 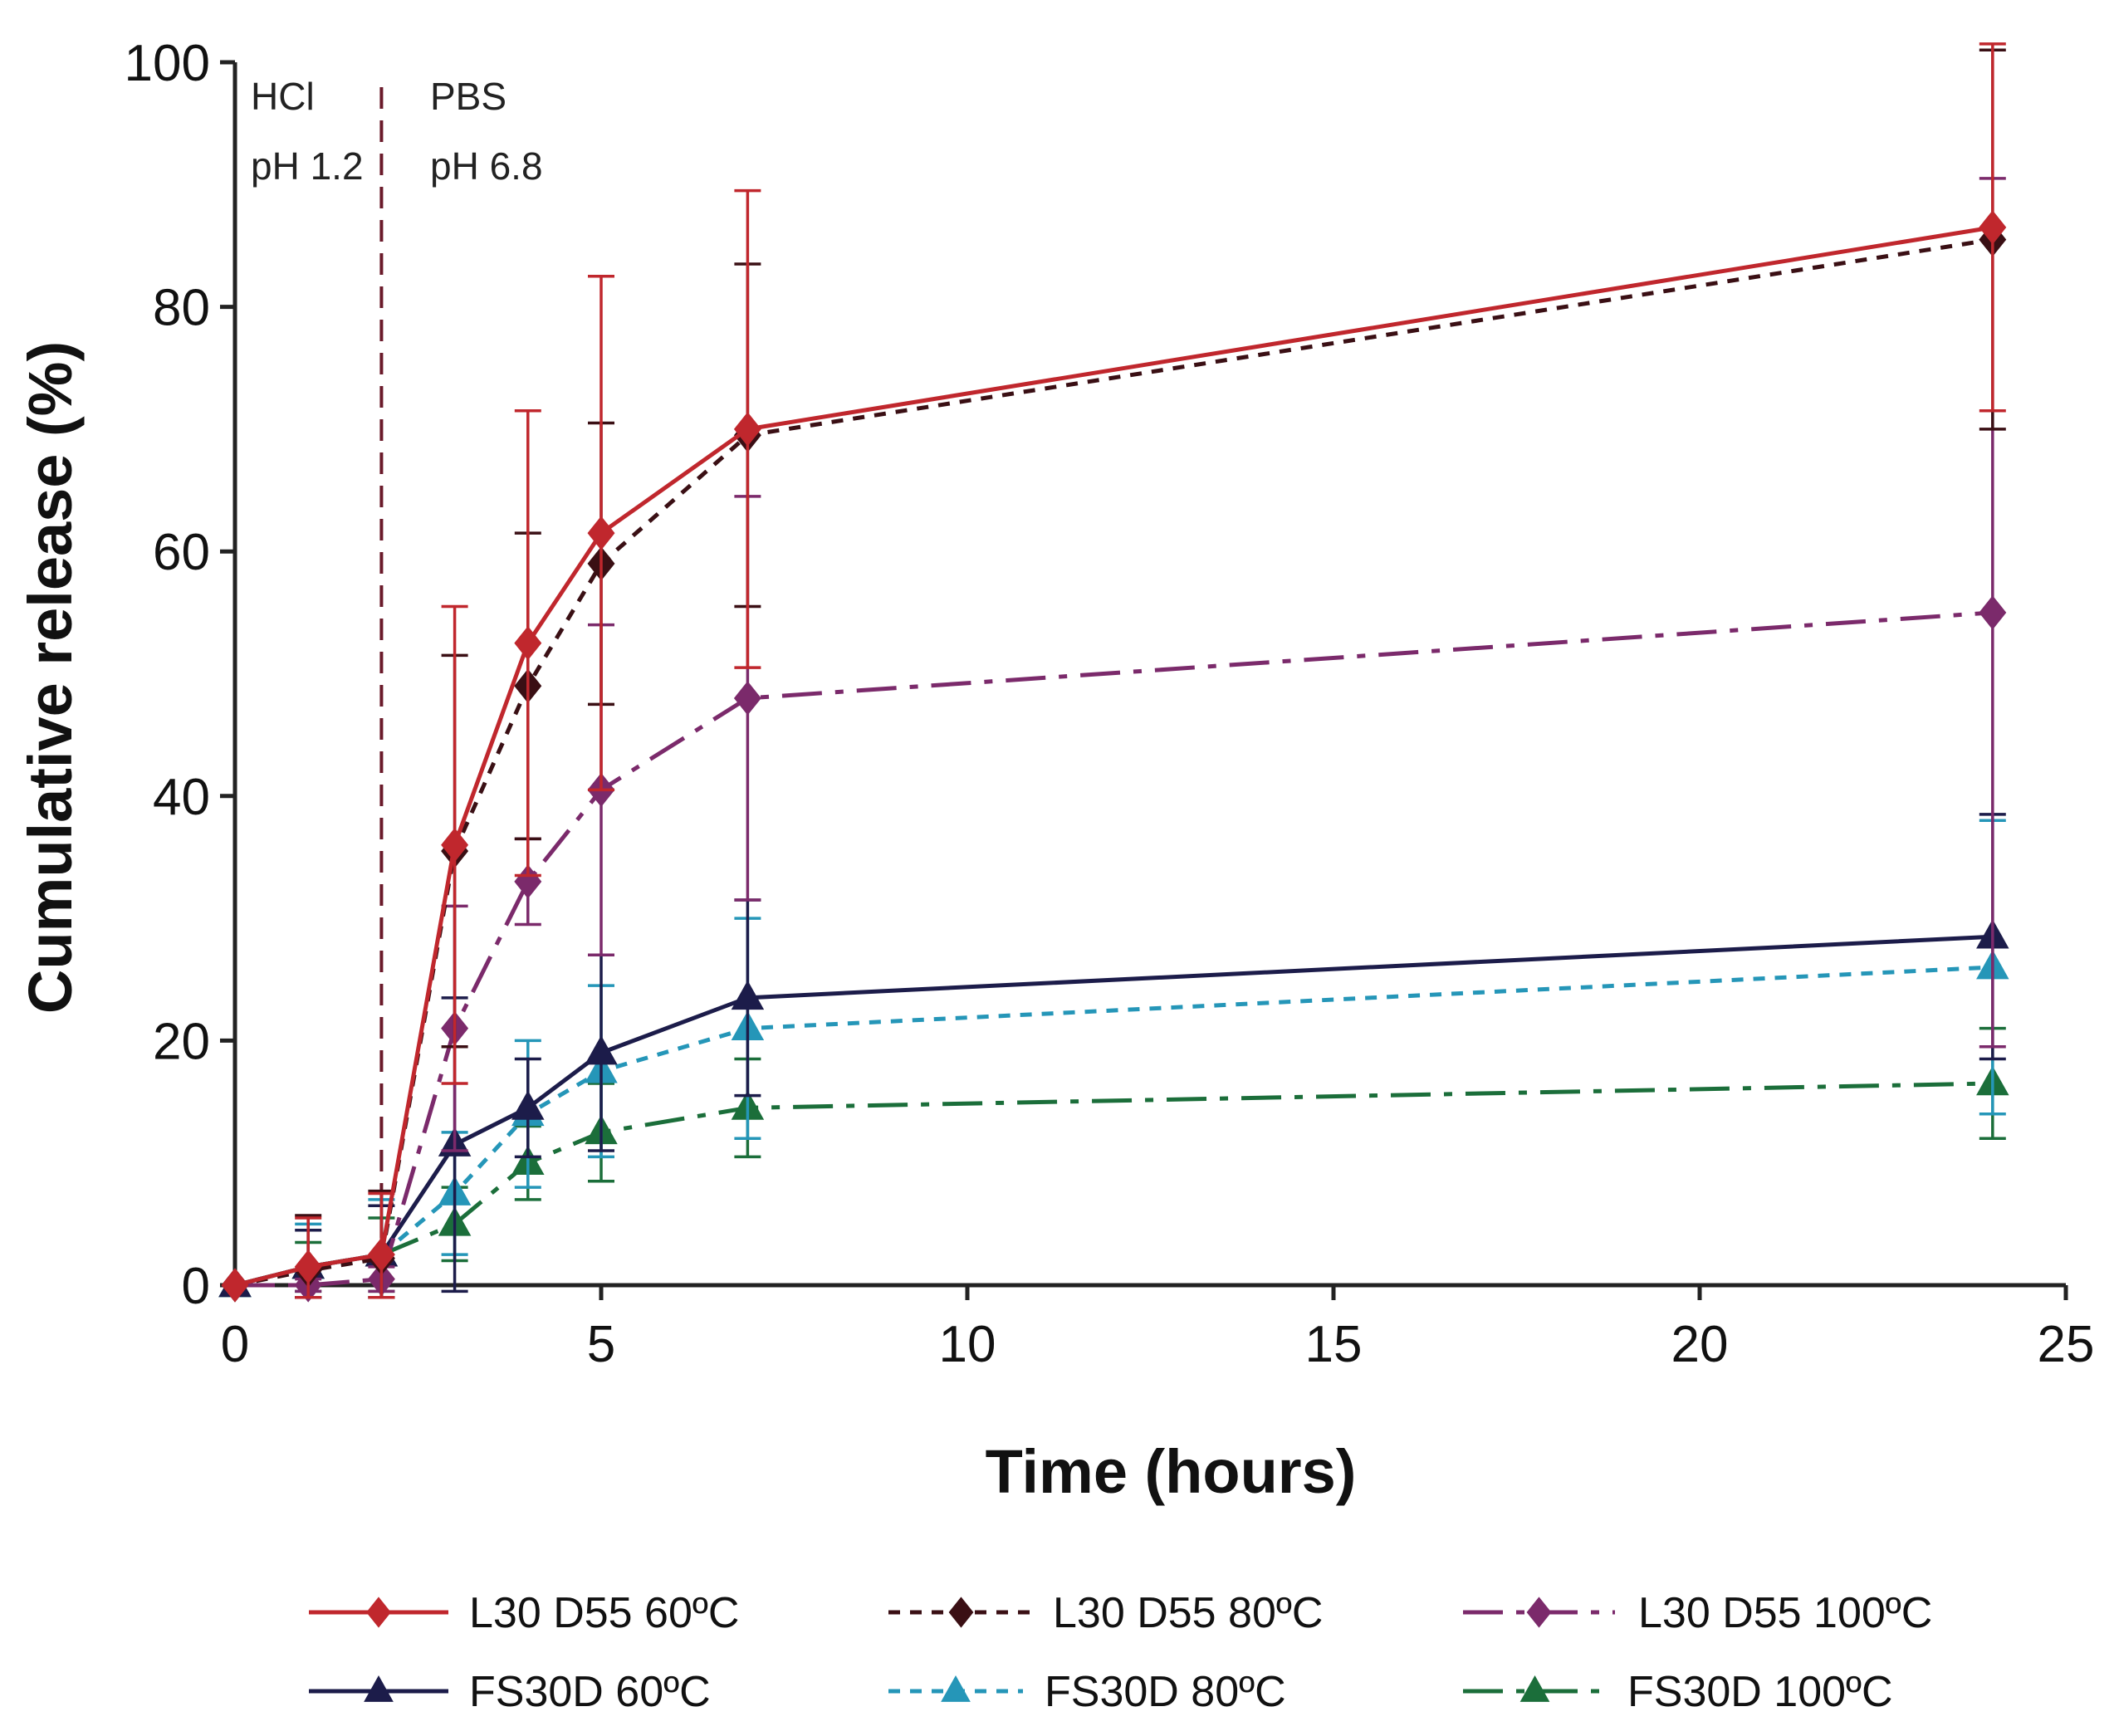 What do you see at coordinates (967, 1344) in the screenshot?
I see `x-tick-label: 10` at bounding box center [967, 1344].